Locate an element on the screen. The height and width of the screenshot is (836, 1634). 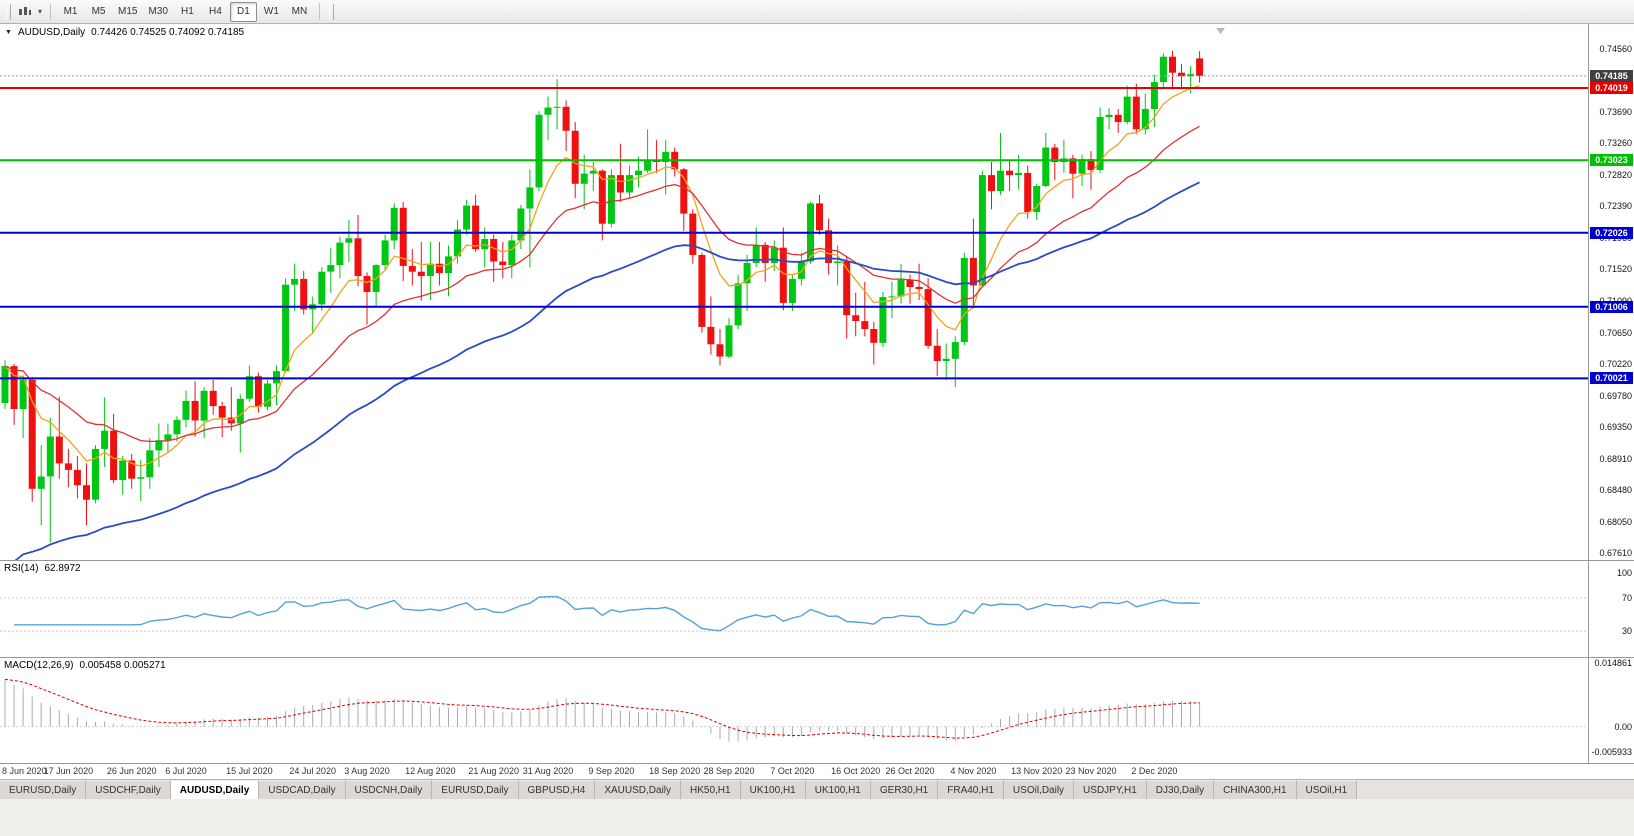
timeframe-toolbar: ▾ M1 M5 M15 M30 H1 H4 D1 W1 MN is located at coordinates (817, 12).